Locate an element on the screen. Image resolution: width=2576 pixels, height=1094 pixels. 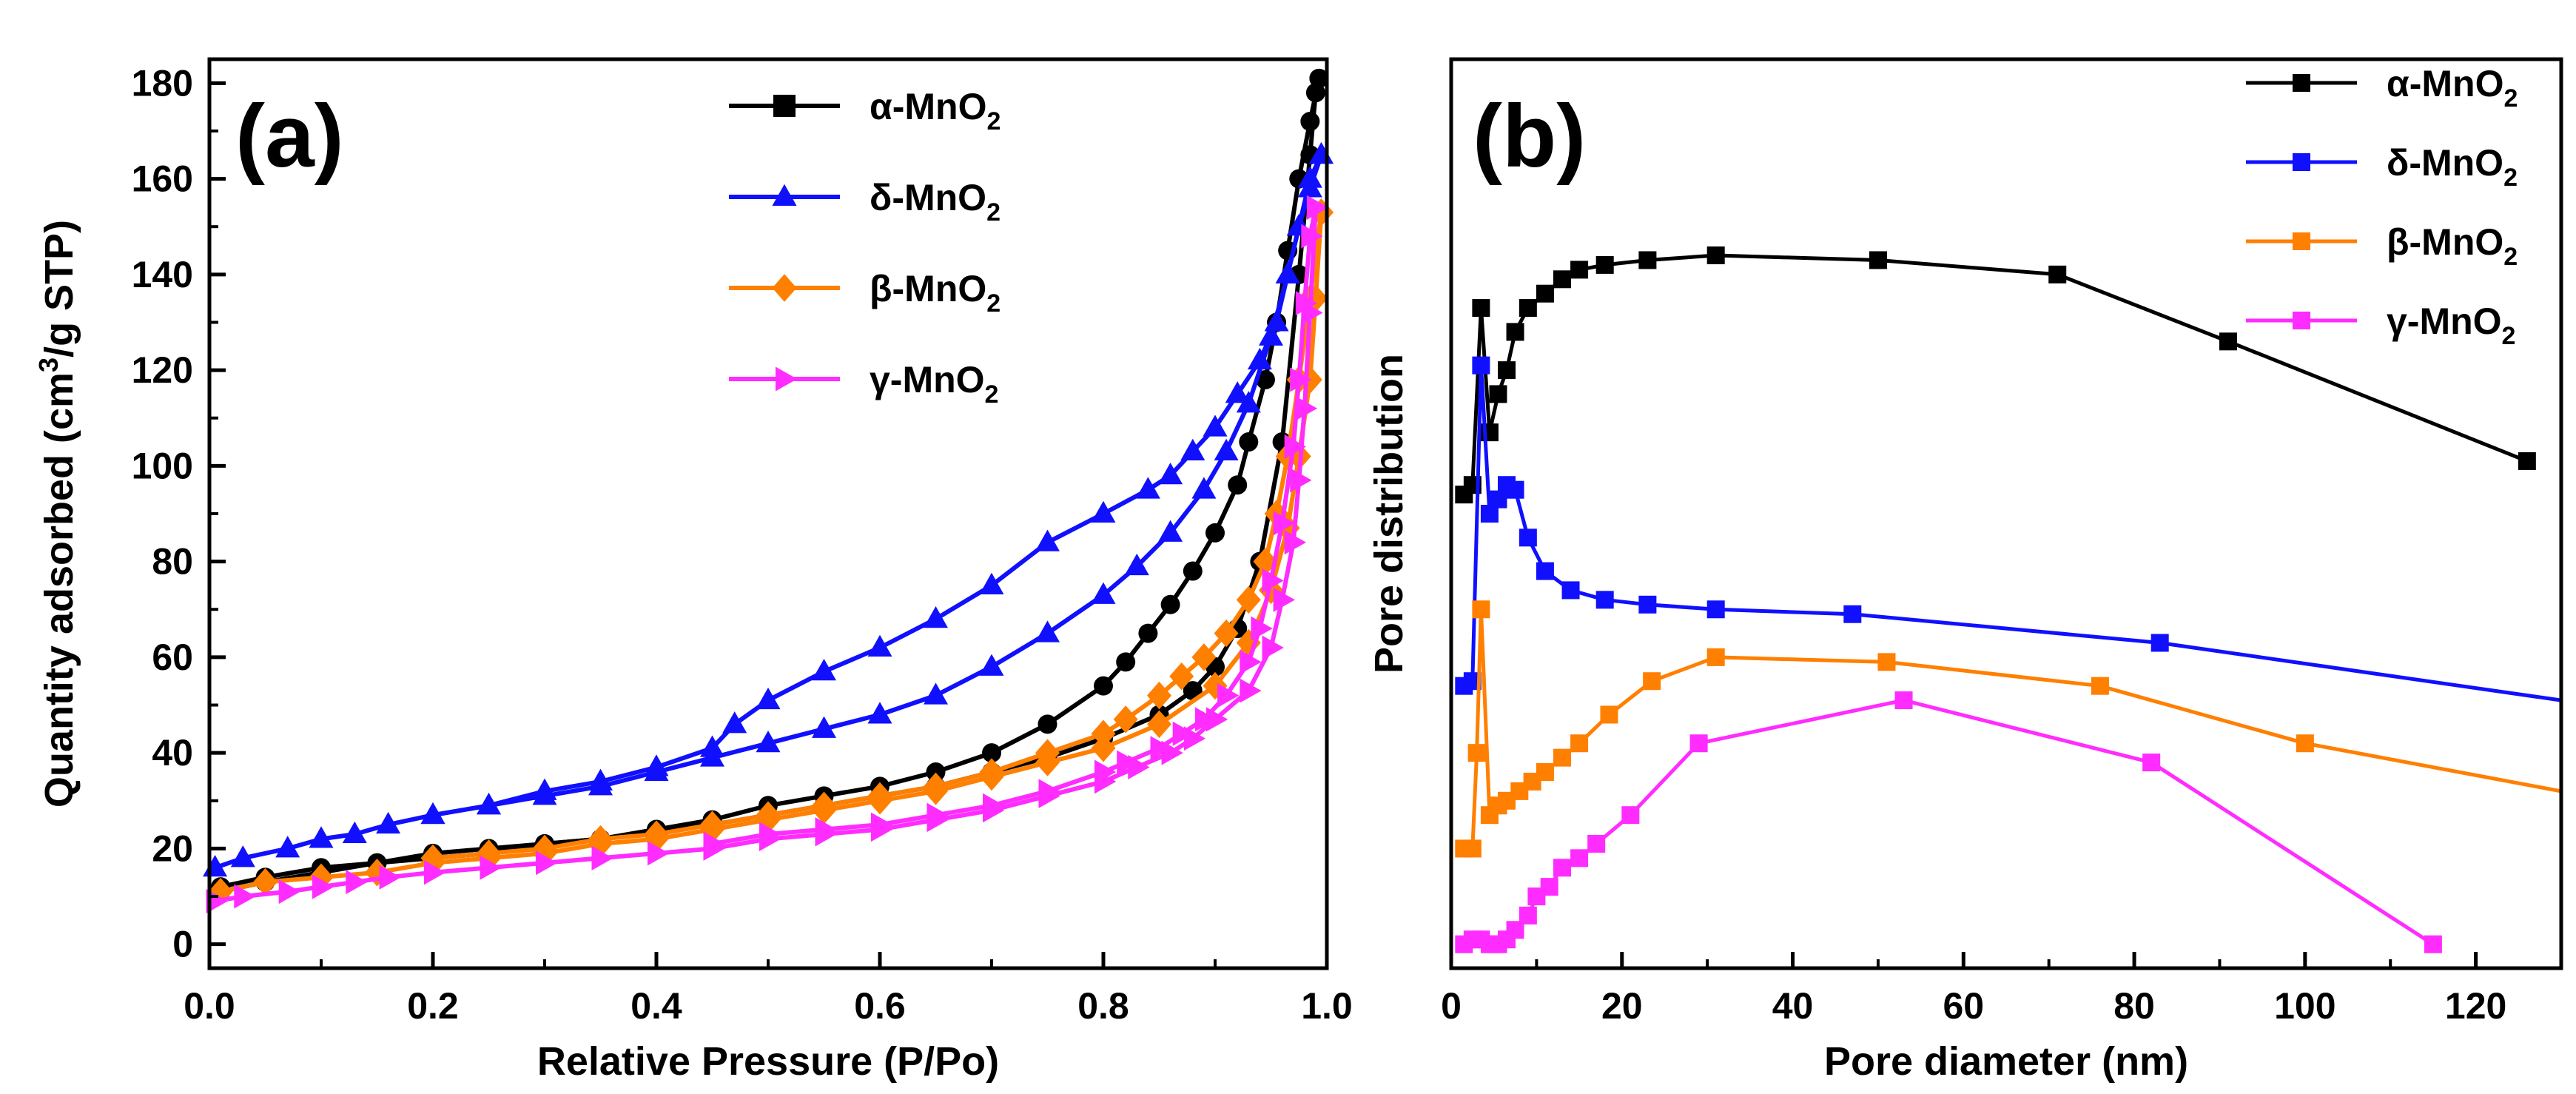
panel-a-ytick-label: 160 is located at coordinates (162, 179).